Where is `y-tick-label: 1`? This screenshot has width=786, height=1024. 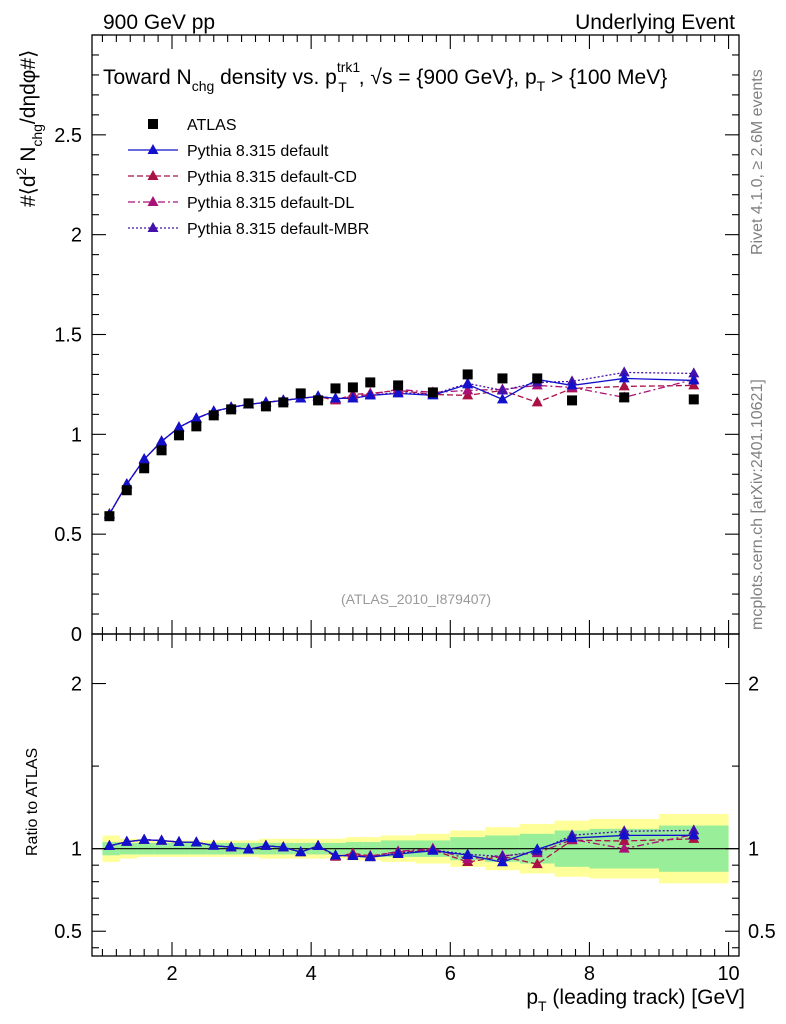
y-tick-label: 1 is located at coordinates (76, 435).